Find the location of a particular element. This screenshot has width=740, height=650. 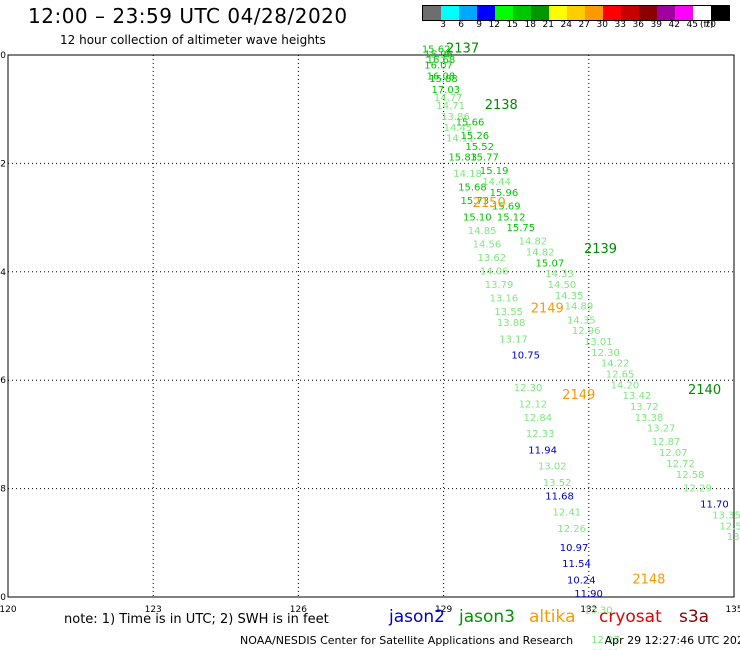

wave-height-value: 13.27 is located at coordinates (661, 429).